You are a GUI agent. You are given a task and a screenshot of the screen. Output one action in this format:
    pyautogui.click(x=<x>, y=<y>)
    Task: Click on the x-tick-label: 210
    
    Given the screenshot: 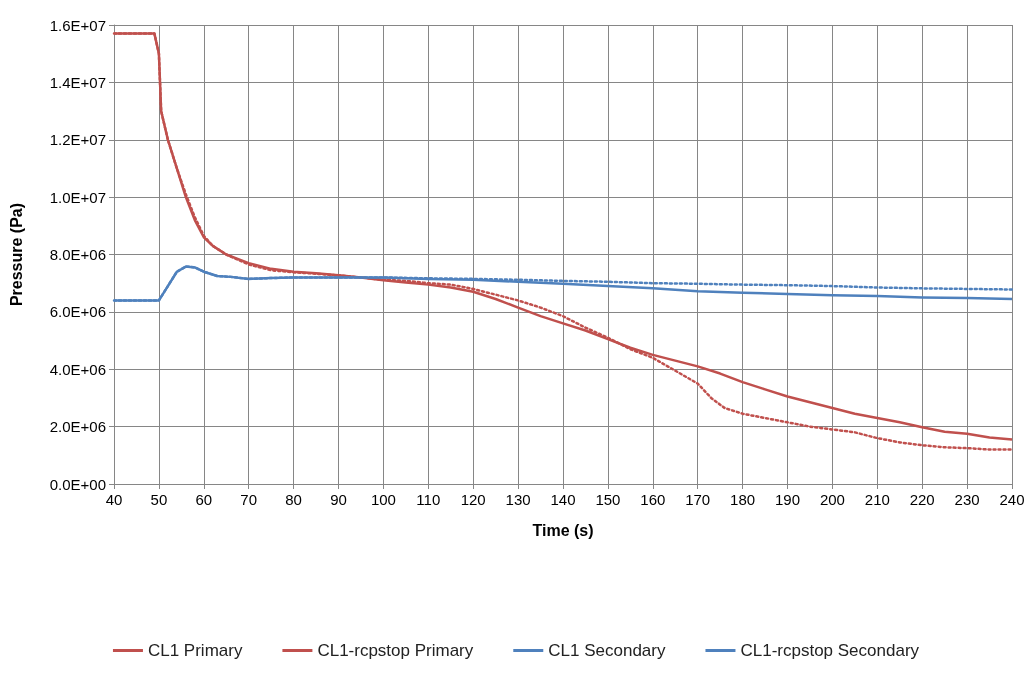 What is the action you would take?
    pyautogui.click(x=877, y=499)
    